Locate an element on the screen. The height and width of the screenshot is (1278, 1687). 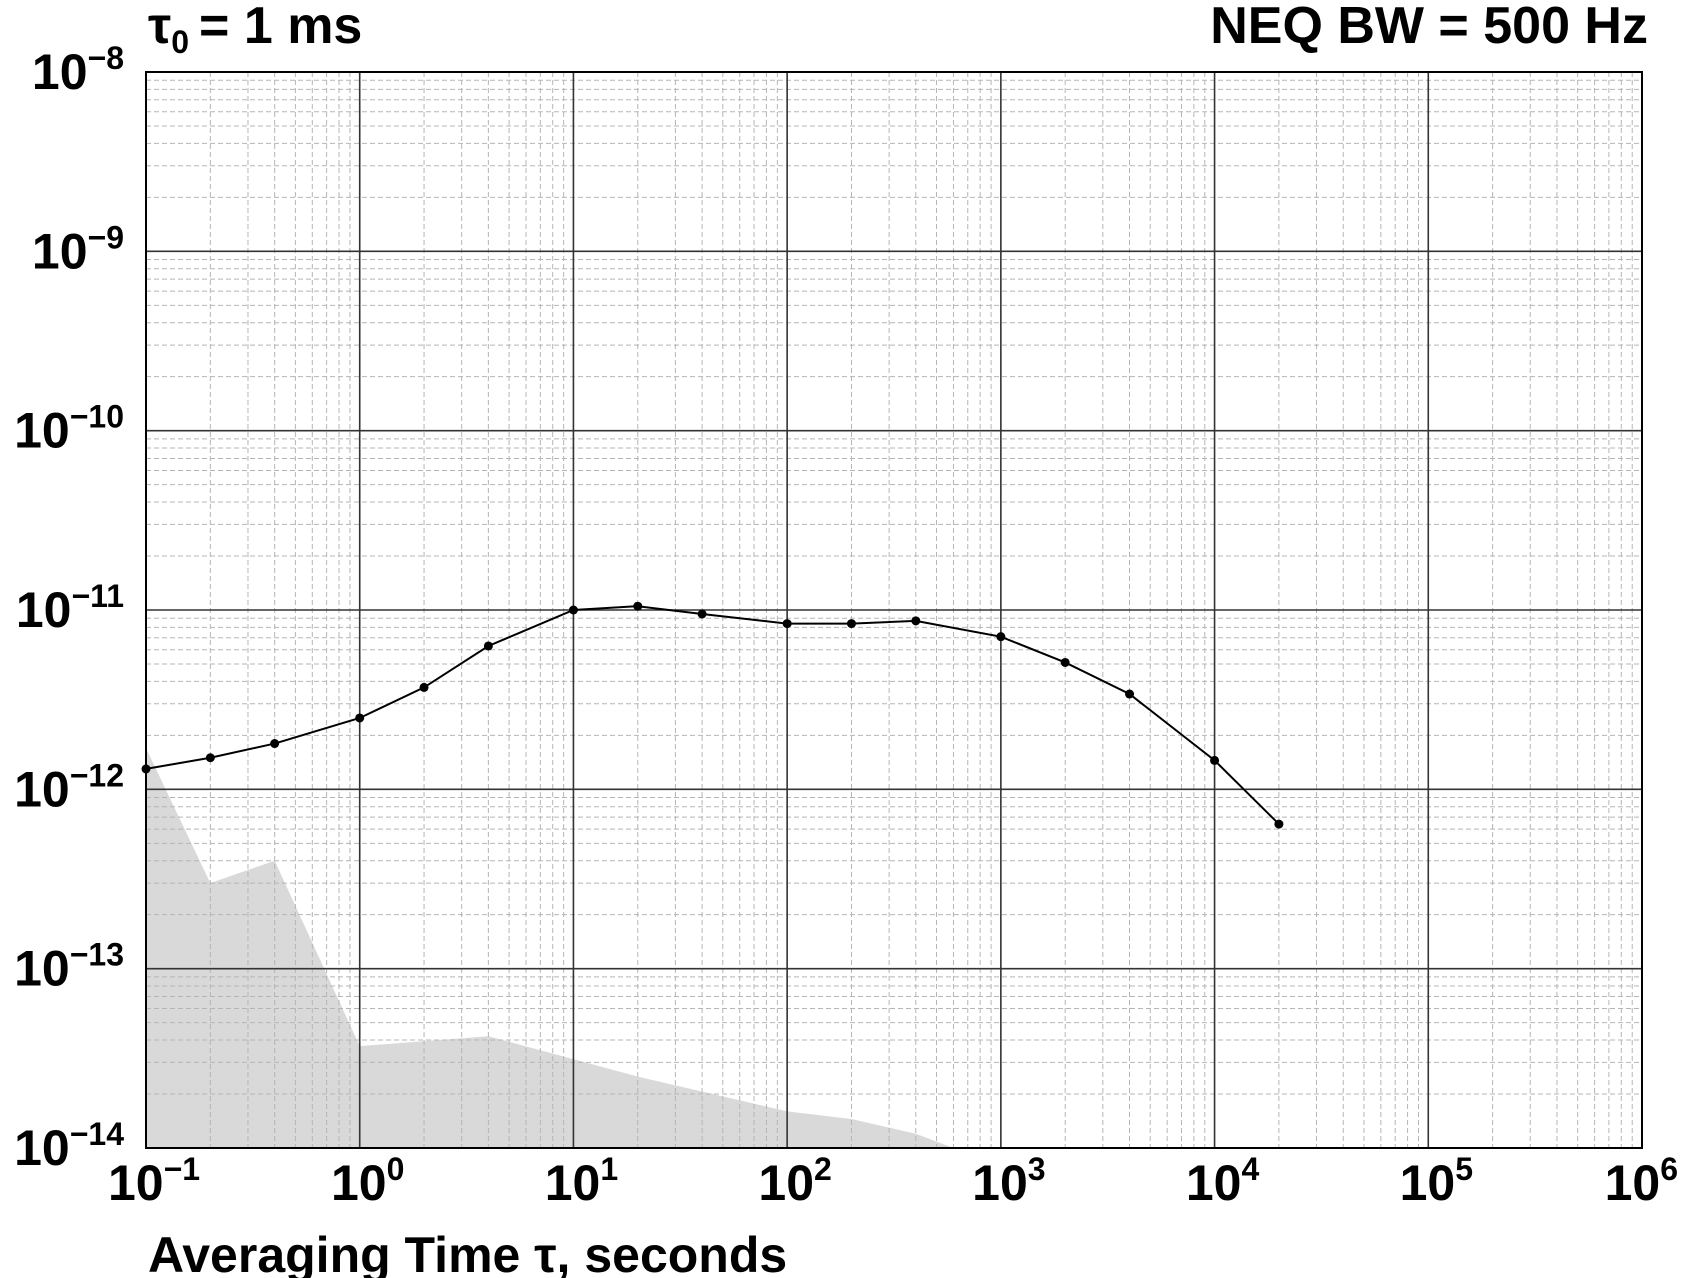
tau0-label: τ0 = 1 ms is located at coordinates (255, 30).